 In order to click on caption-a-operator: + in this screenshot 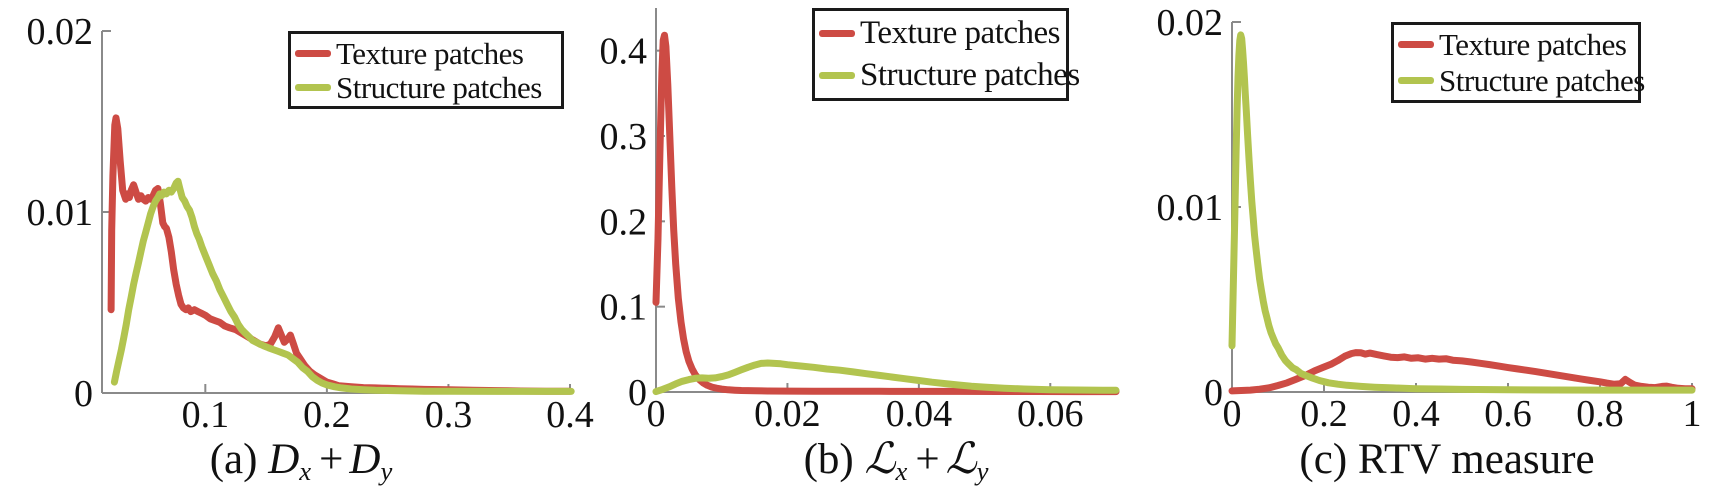, I will do `click(331, 459)`.